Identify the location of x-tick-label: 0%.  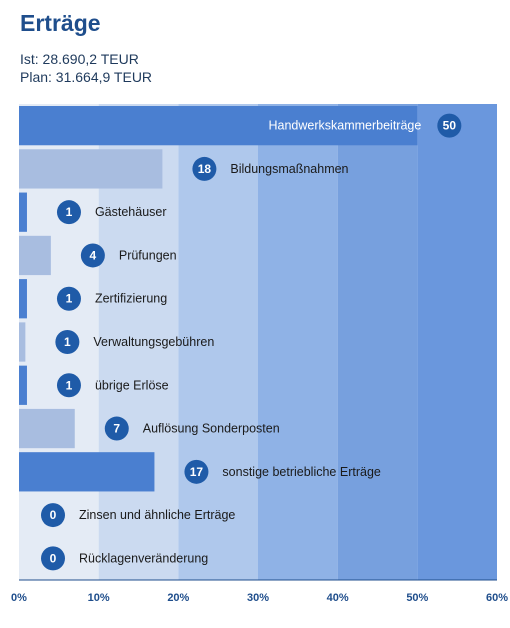
(19, 598).